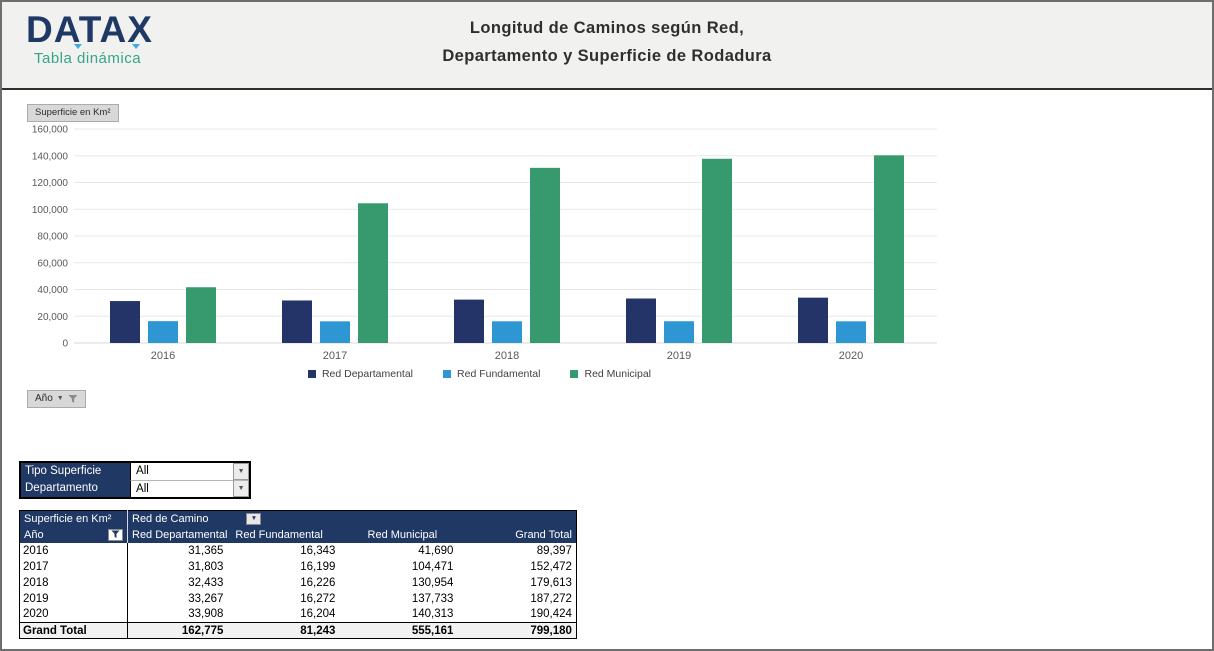 This screenshot has width=1214, height=651. Describe the element at coordinates (679, 332) in the screenshot. I see `bar-red-fundamental-2019` at that location.